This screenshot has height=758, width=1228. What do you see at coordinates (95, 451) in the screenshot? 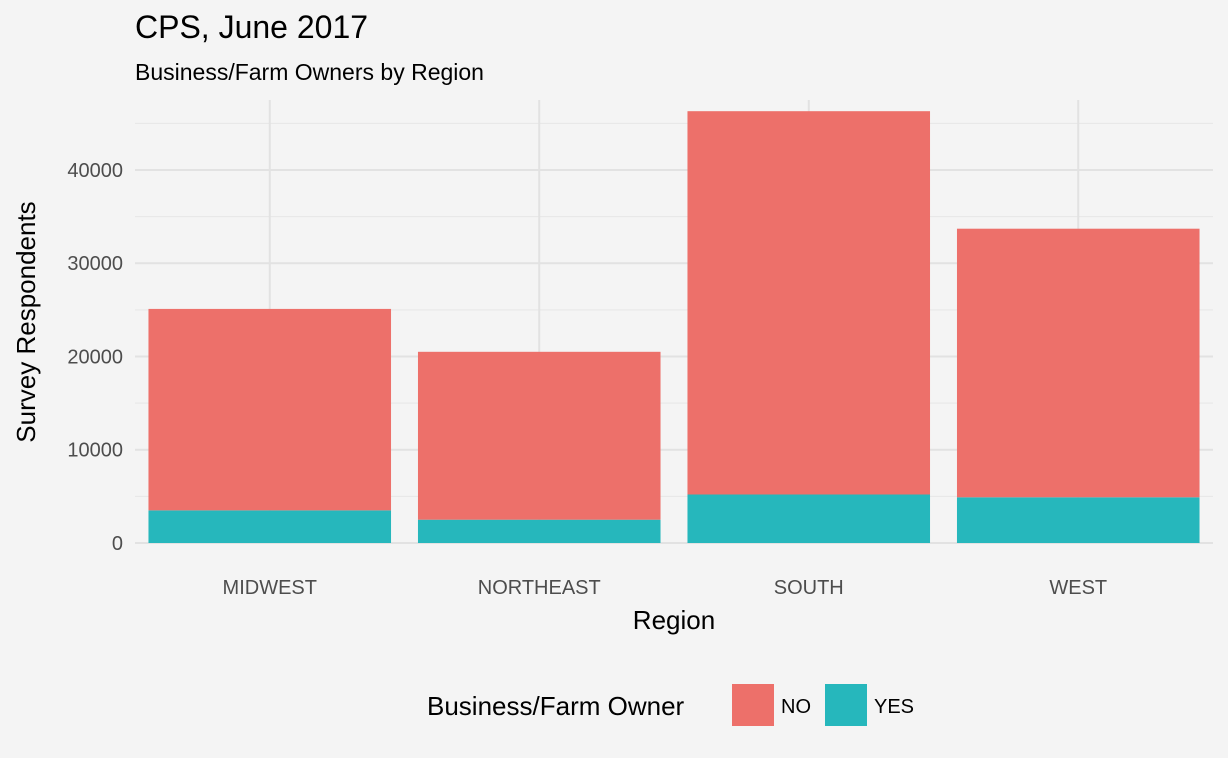
I see `y-tick-label: 10000` at bounding box center [95, 451].